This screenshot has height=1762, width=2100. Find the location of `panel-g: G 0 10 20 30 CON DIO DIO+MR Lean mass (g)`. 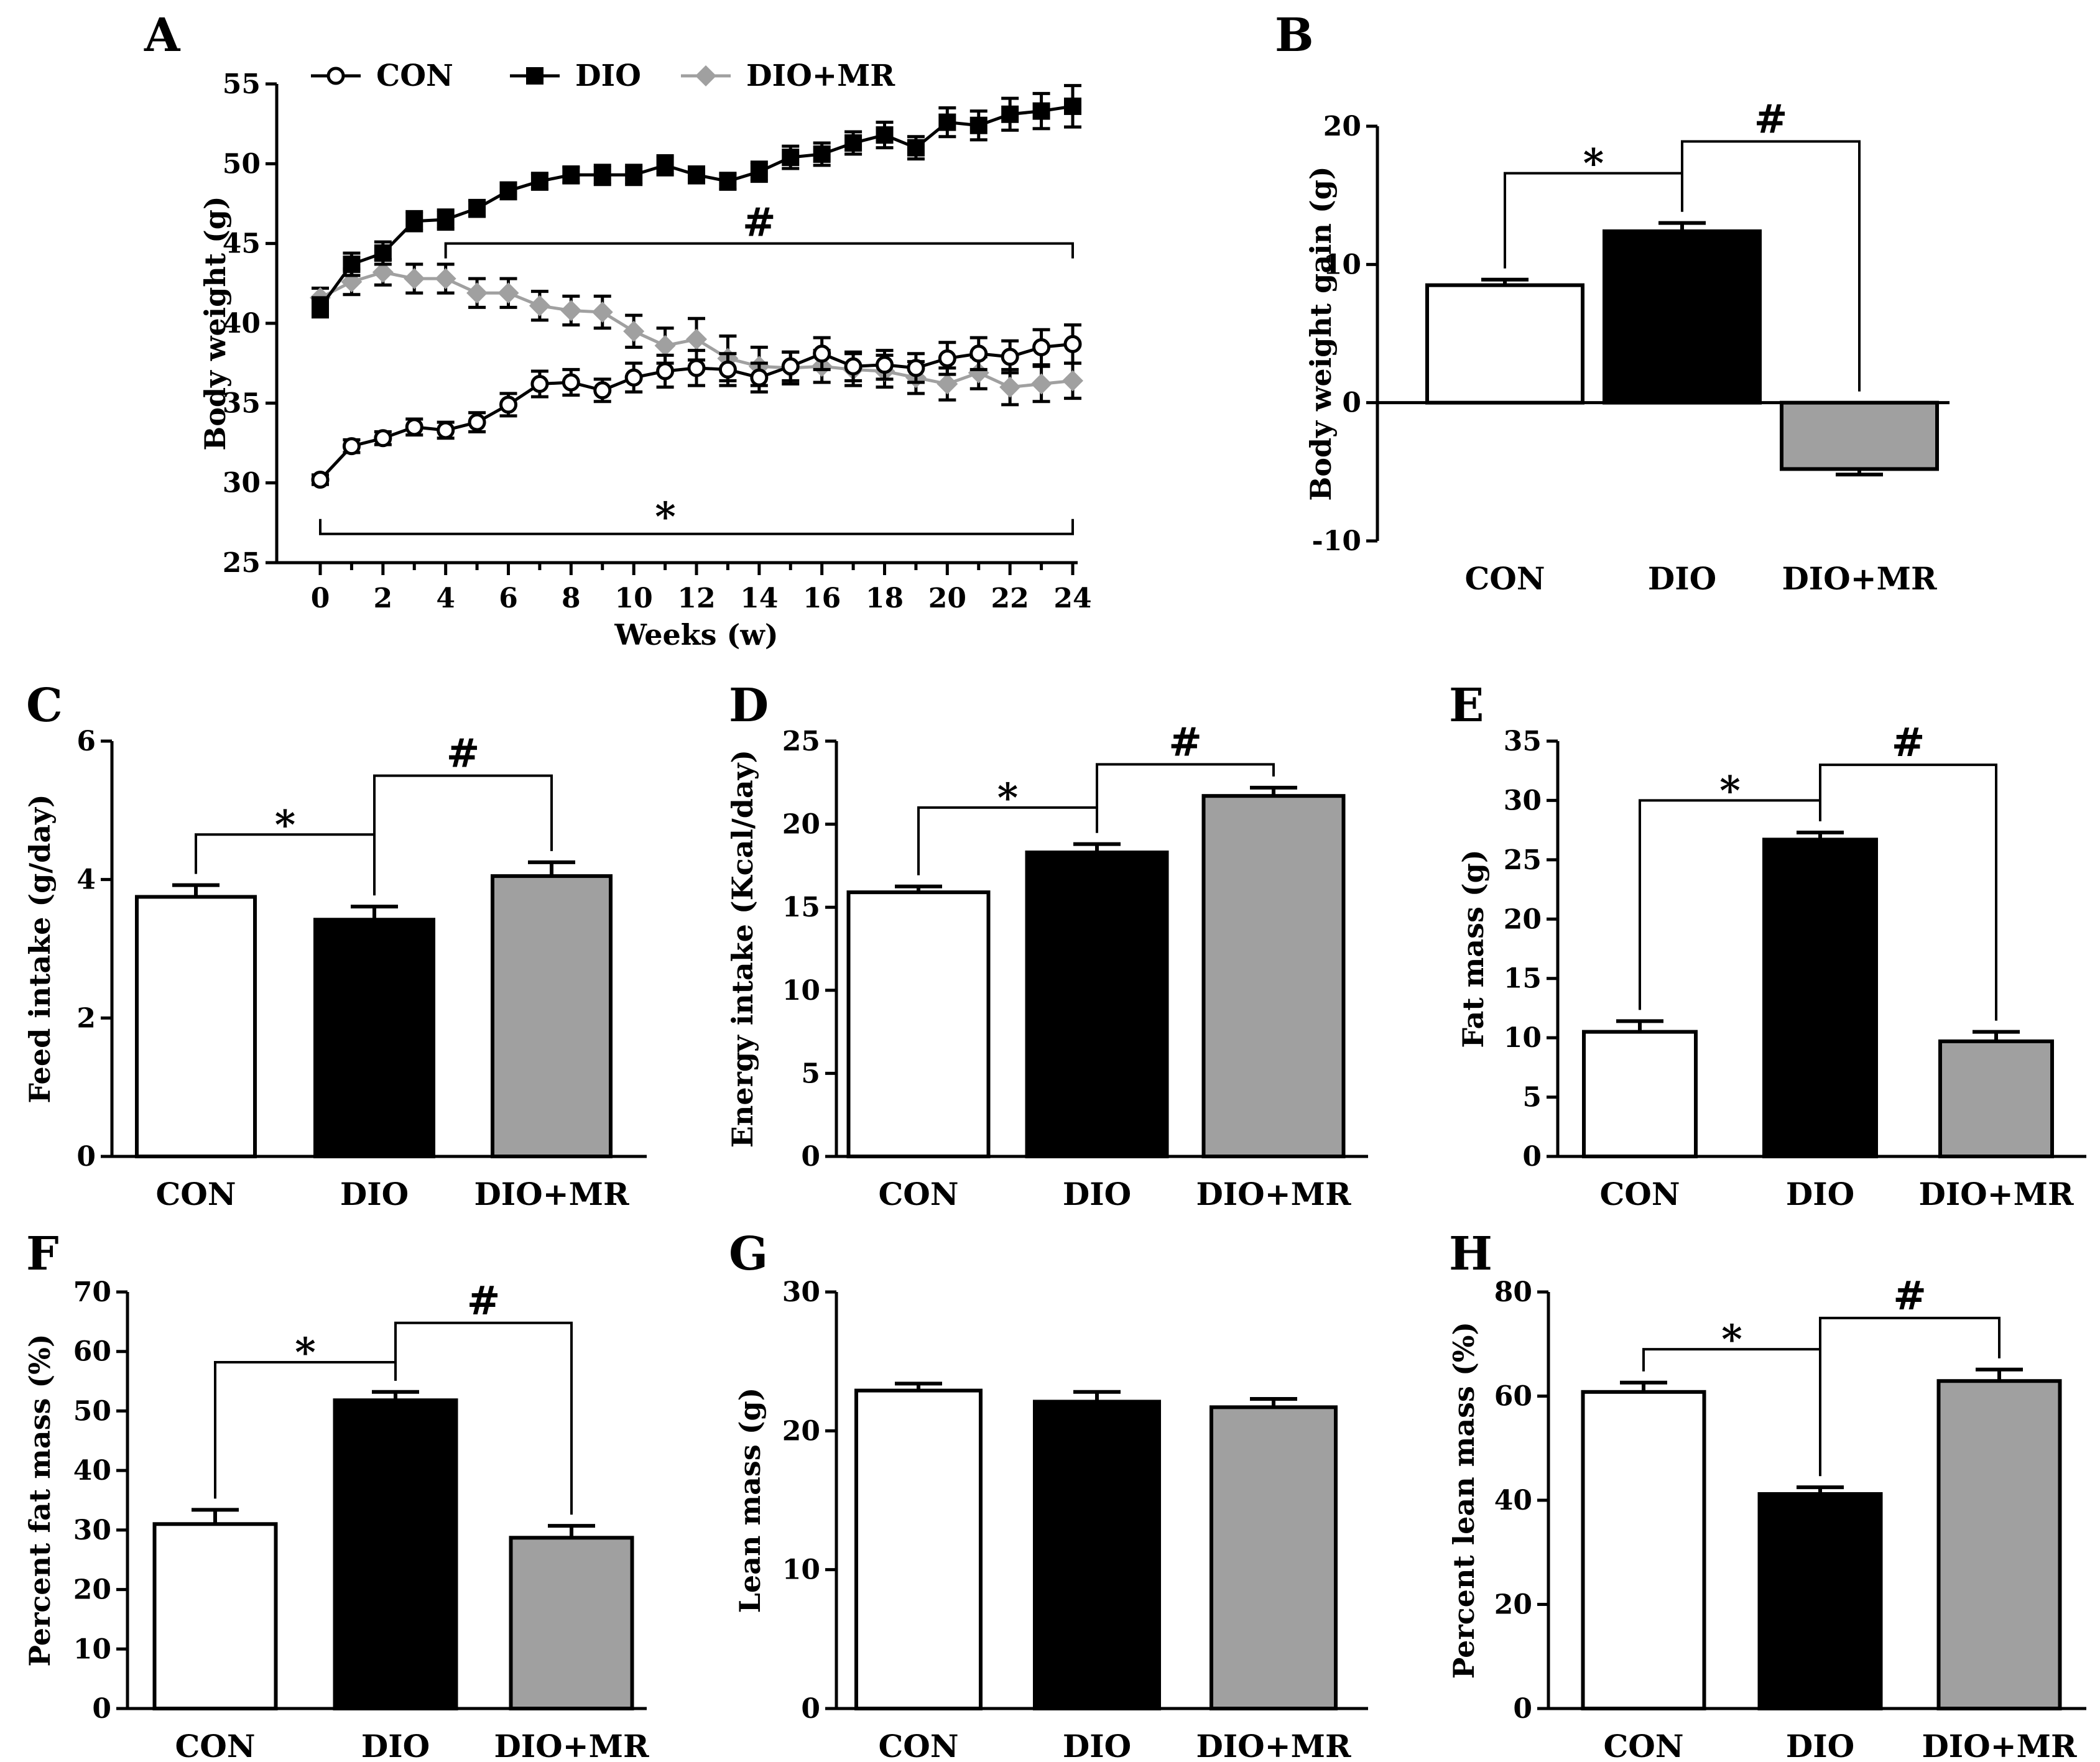

panel-g: G 0 10 20 30 CON DIO DIO+MR Lean mass (g) is located at coordinates (1048, 1494).